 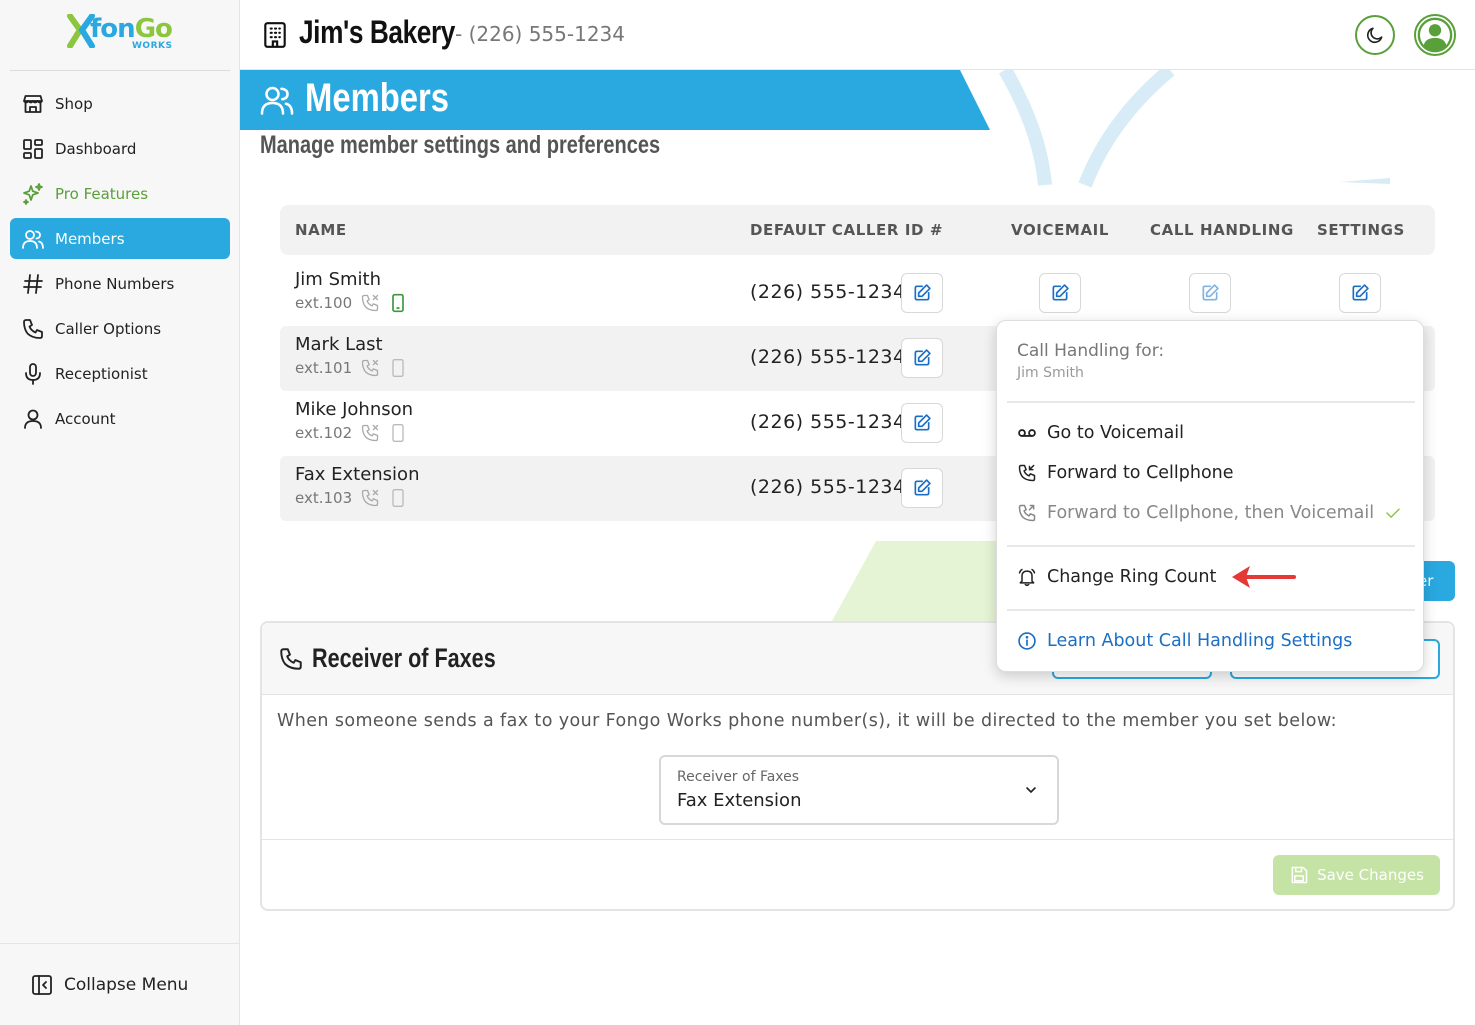 What do you see at coordinates (126, 984) in the screenshot?
I see `collapse-menu-label: Collapse Menu` at bounding box center [126, 984].